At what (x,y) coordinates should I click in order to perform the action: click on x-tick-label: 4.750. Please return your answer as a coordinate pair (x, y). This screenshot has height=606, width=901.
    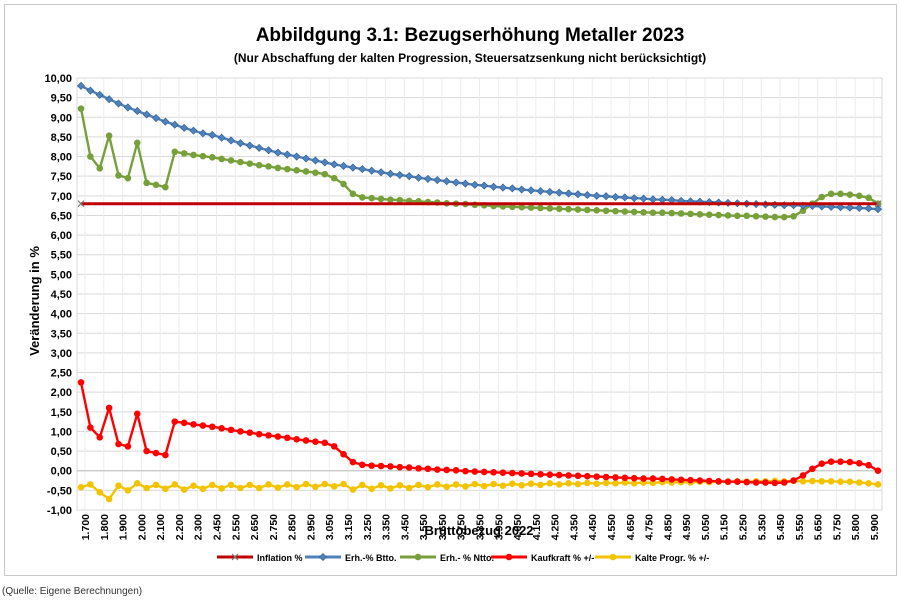
    Looking at the image, I should click on (650, 527).